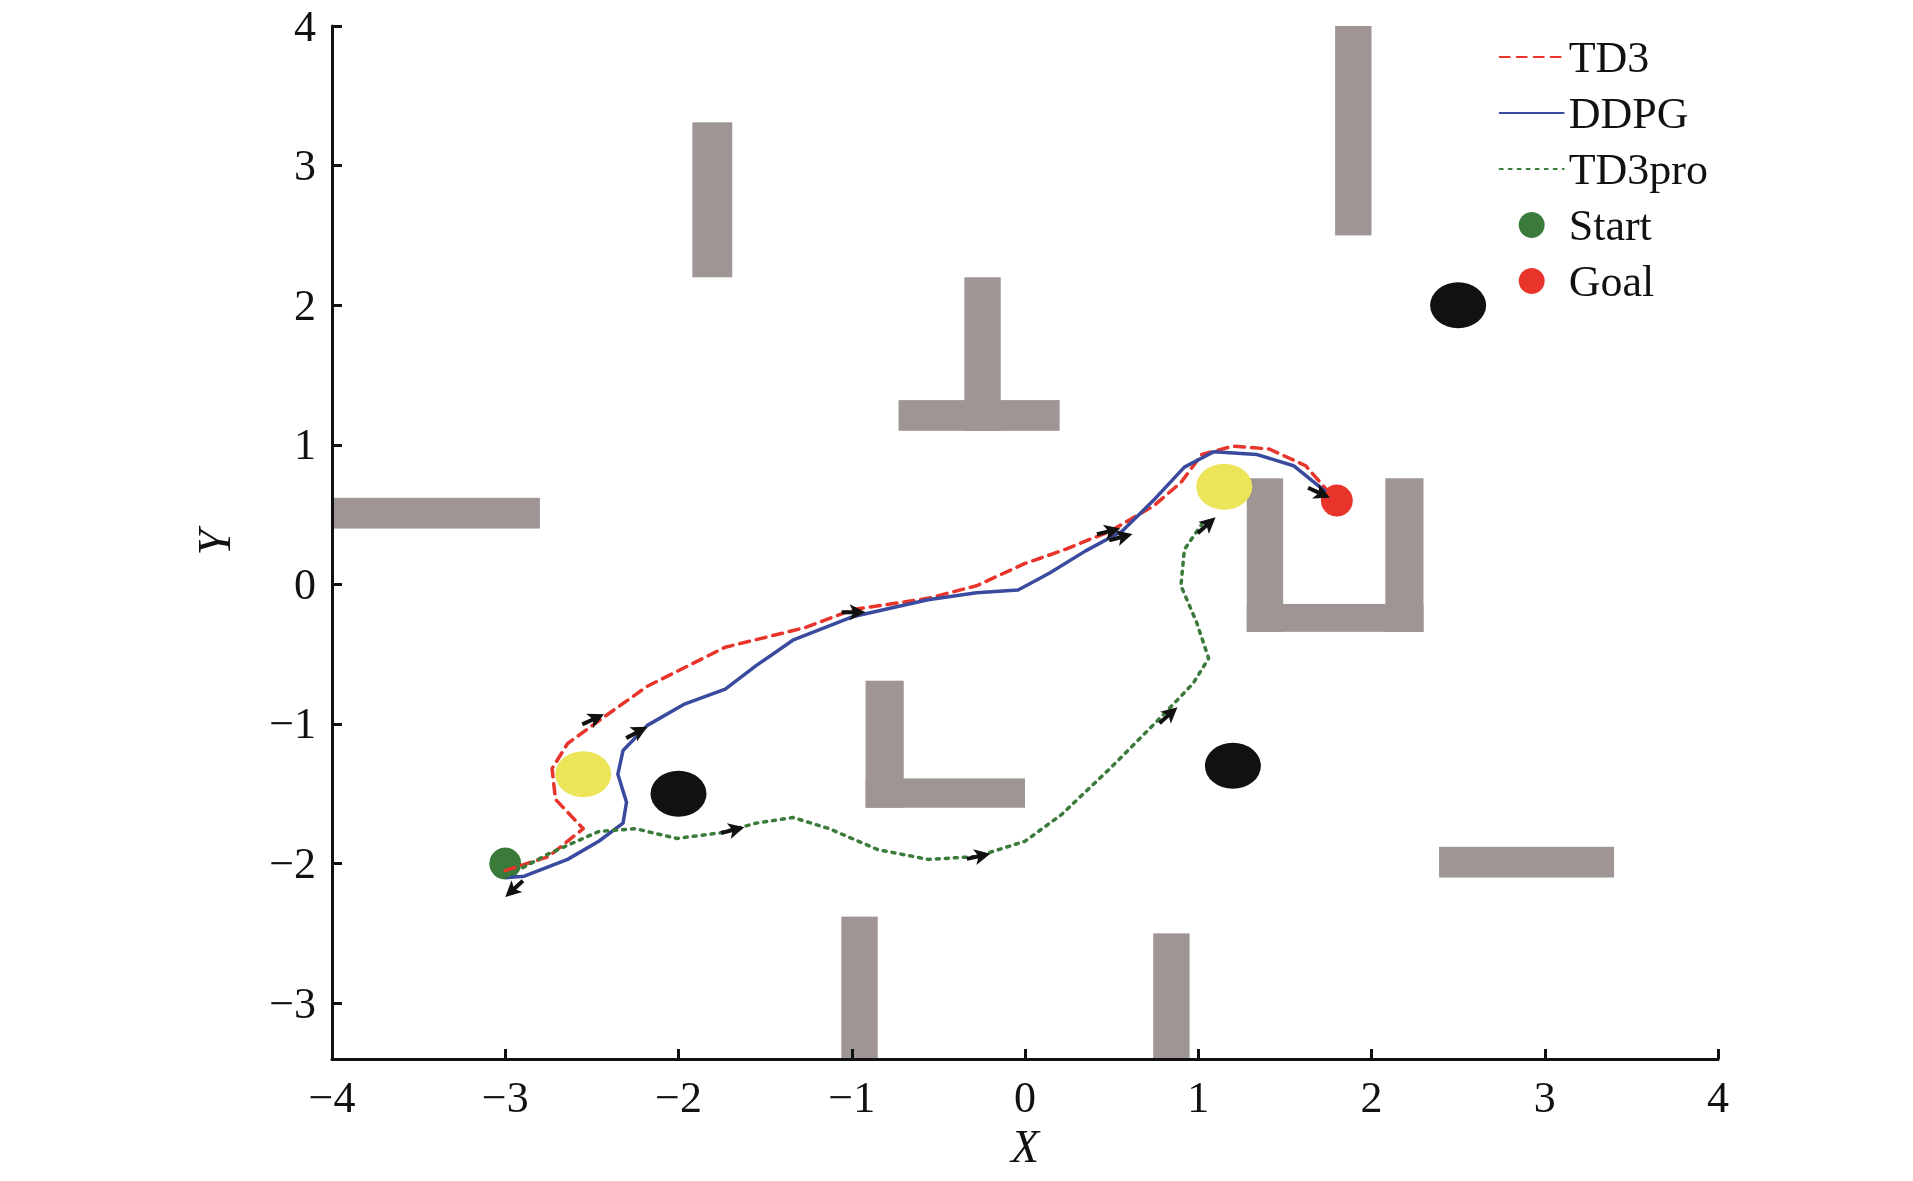  What do you see at coordinates (852, 1097) in the screenshot?
I see `x-tick-label: −1` at bounding box center [852, 1097].